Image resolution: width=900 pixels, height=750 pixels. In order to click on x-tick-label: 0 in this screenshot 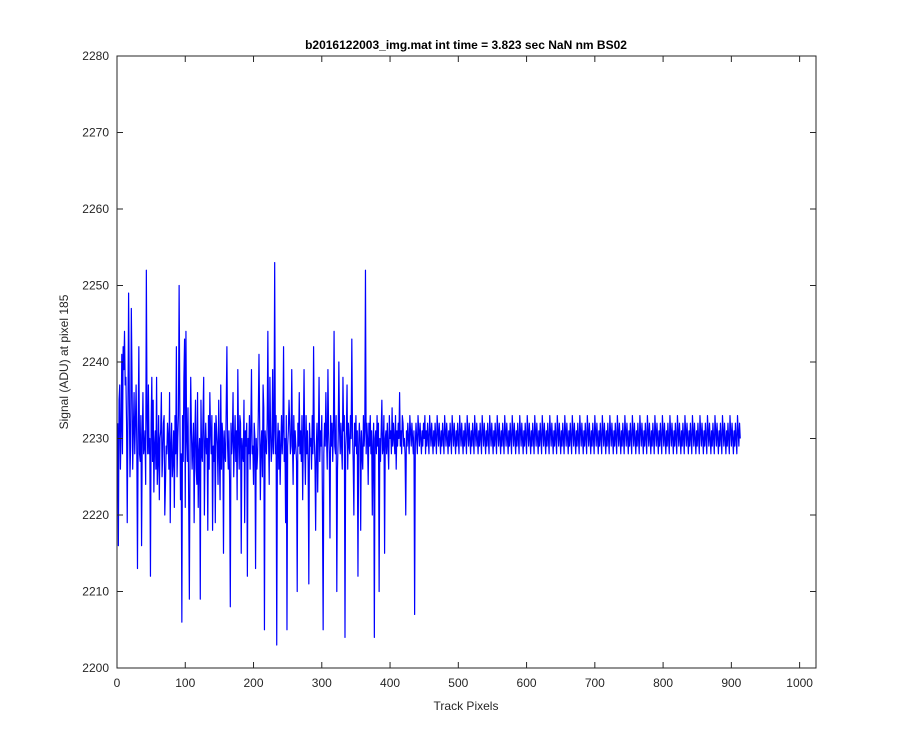, I will do `click(117, 683)`.